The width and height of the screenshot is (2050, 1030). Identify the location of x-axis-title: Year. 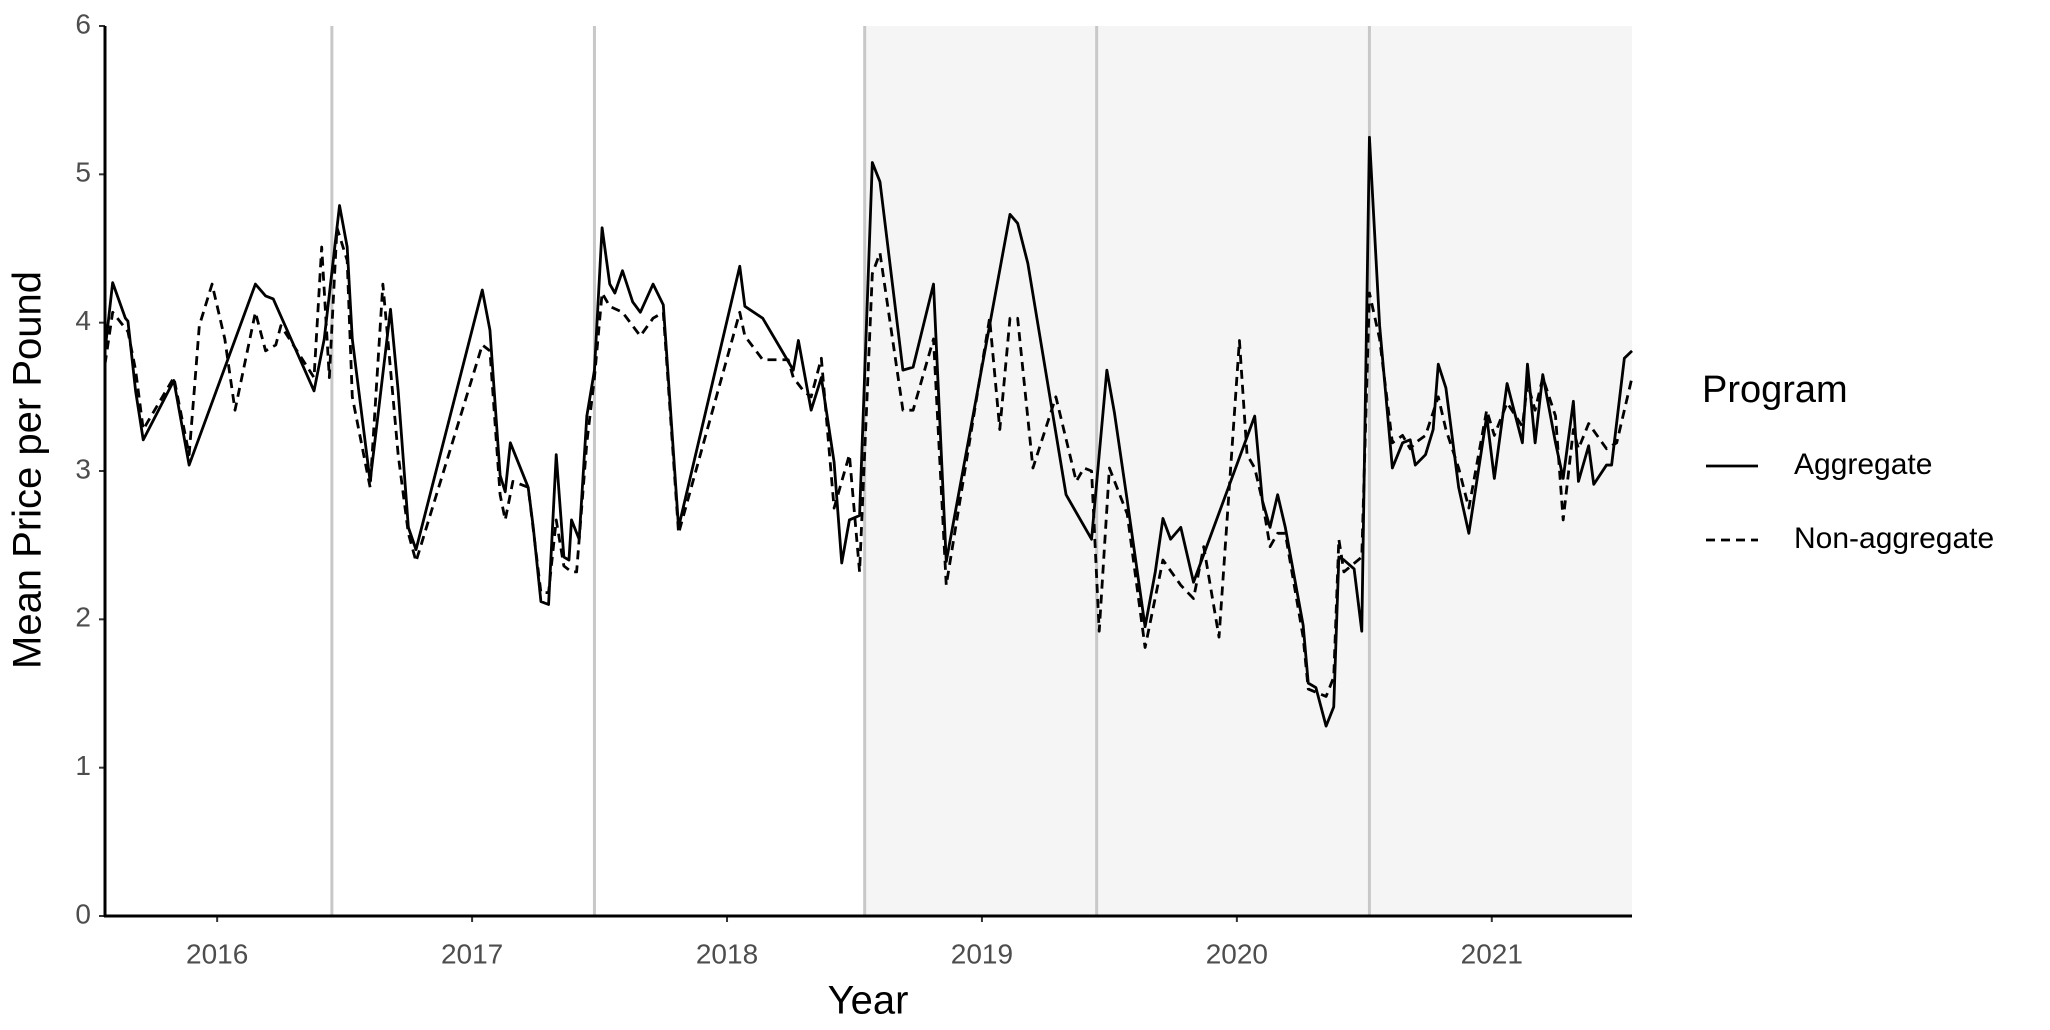
(868, 1001).